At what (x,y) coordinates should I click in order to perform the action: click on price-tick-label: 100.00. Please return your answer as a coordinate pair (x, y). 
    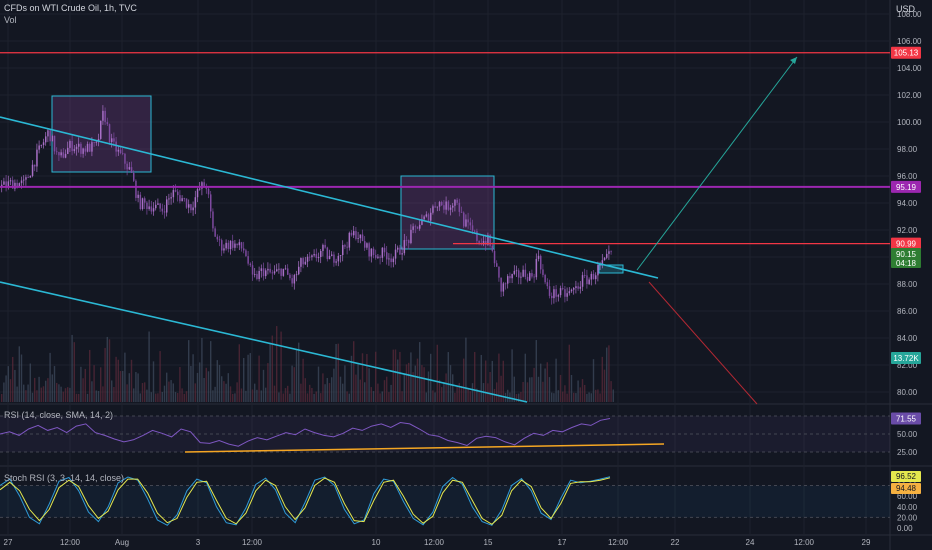
    Looking at the image, I should click on (909, 122).